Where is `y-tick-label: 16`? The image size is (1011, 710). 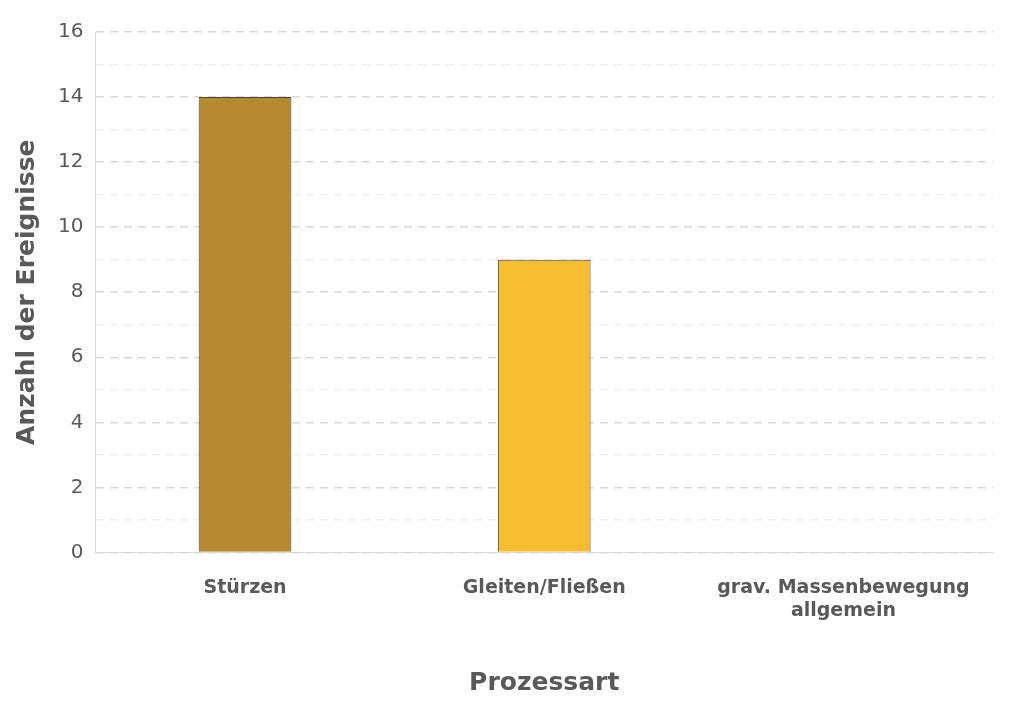 y-tick-label: 16 is located at coordinates (71, 30).